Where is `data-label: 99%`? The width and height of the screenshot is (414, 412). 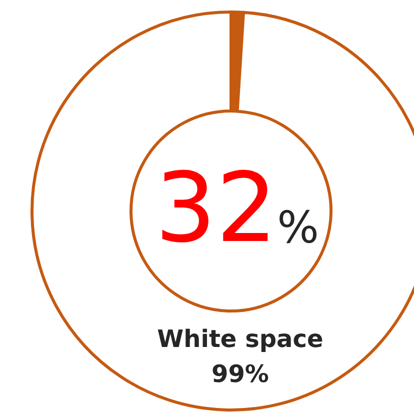
data-label: 99% is located at coordinates (240, 374).